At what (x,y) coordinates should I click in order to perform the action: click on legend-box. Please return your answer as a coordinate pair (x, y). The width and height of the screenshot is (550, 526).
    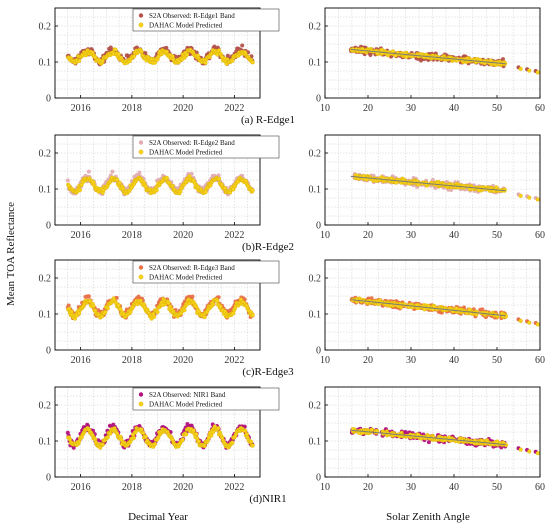
    Looking at the image, I should click on (206, 20).